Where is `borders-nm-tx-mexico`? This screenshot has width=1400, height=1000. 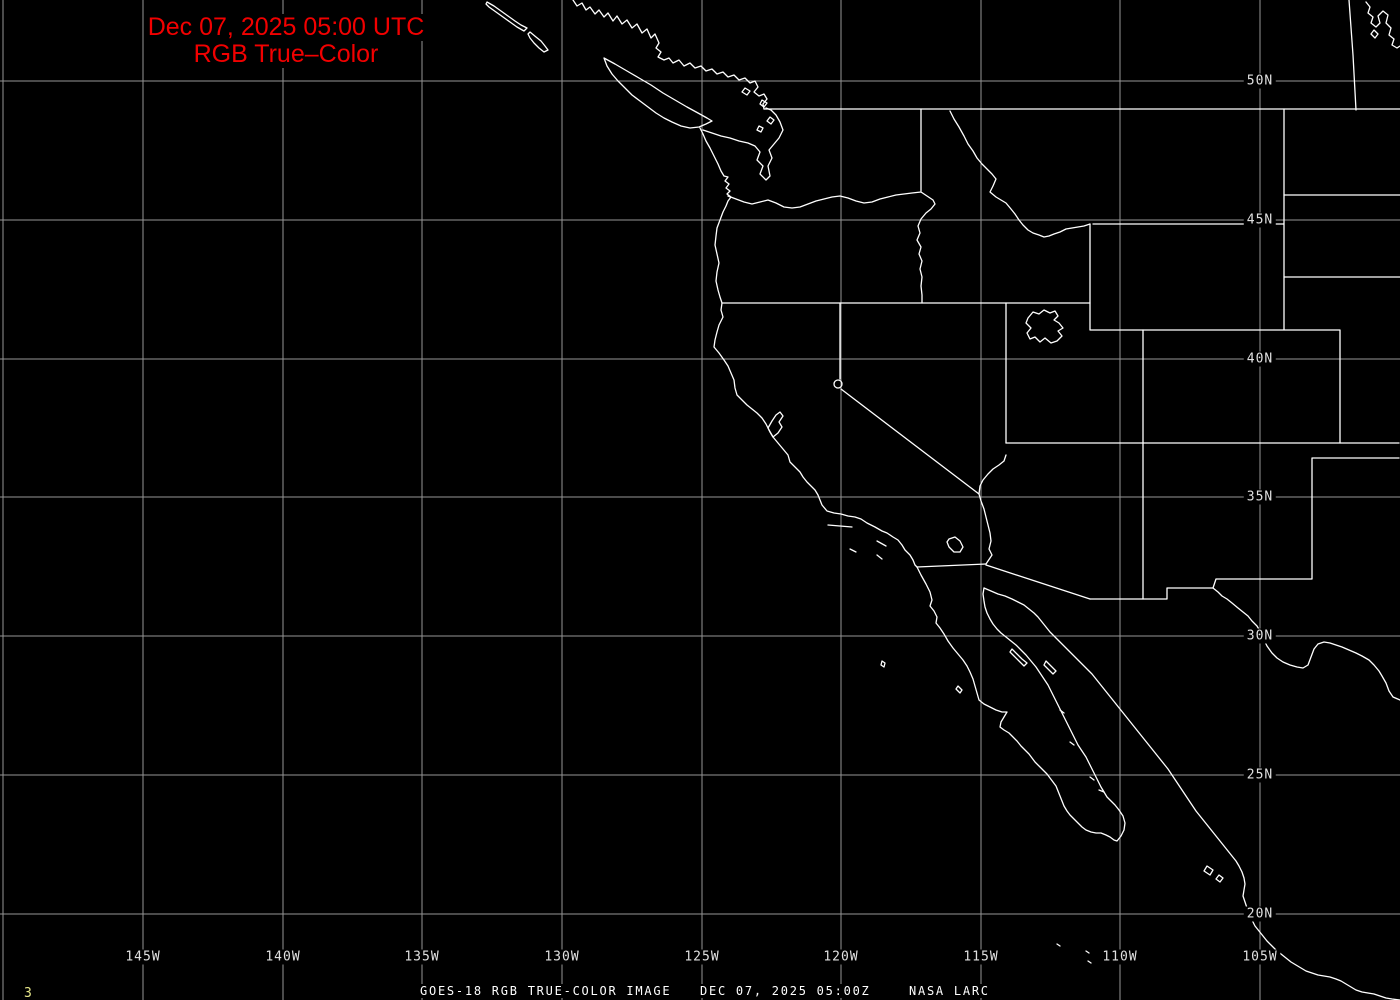 borders-nm-tx-mexico is located at coordinates (1244, 528).